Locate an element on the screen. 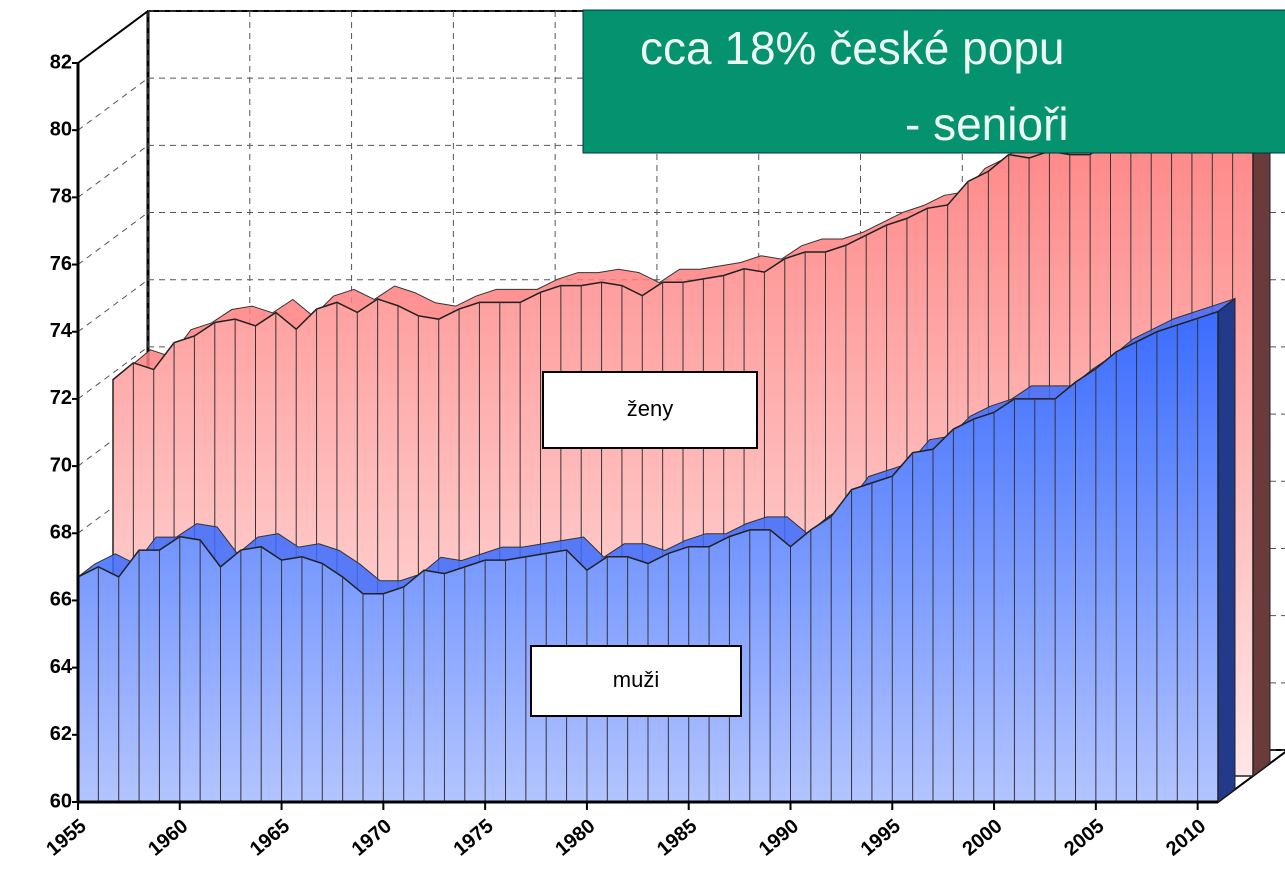 This screenshot has width=1285, height=896. x-tick-label: 1955 is located at coordinates (66, 837).